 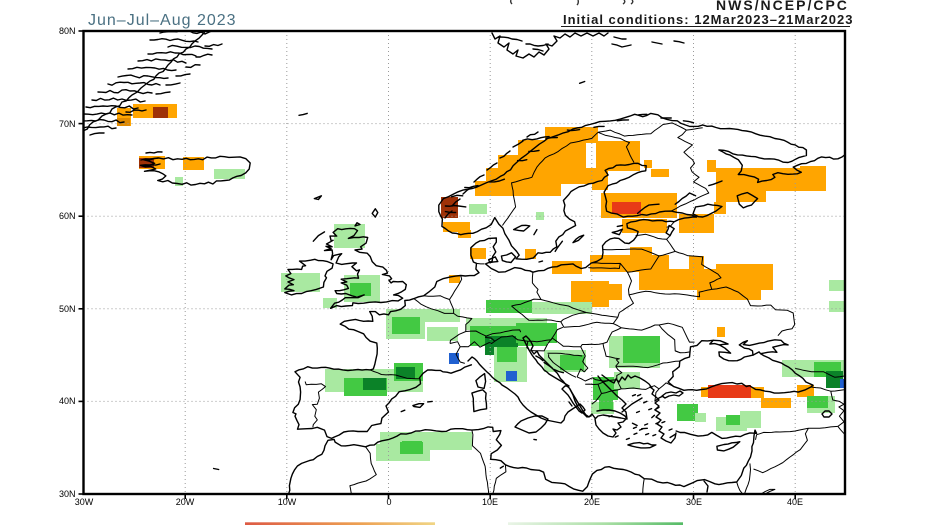 I want to click on svg-text:Initial conditions: 12Mar2023–: Initial conditions: 12Mar2023–21Mar2023, so click(x=708, y=19).